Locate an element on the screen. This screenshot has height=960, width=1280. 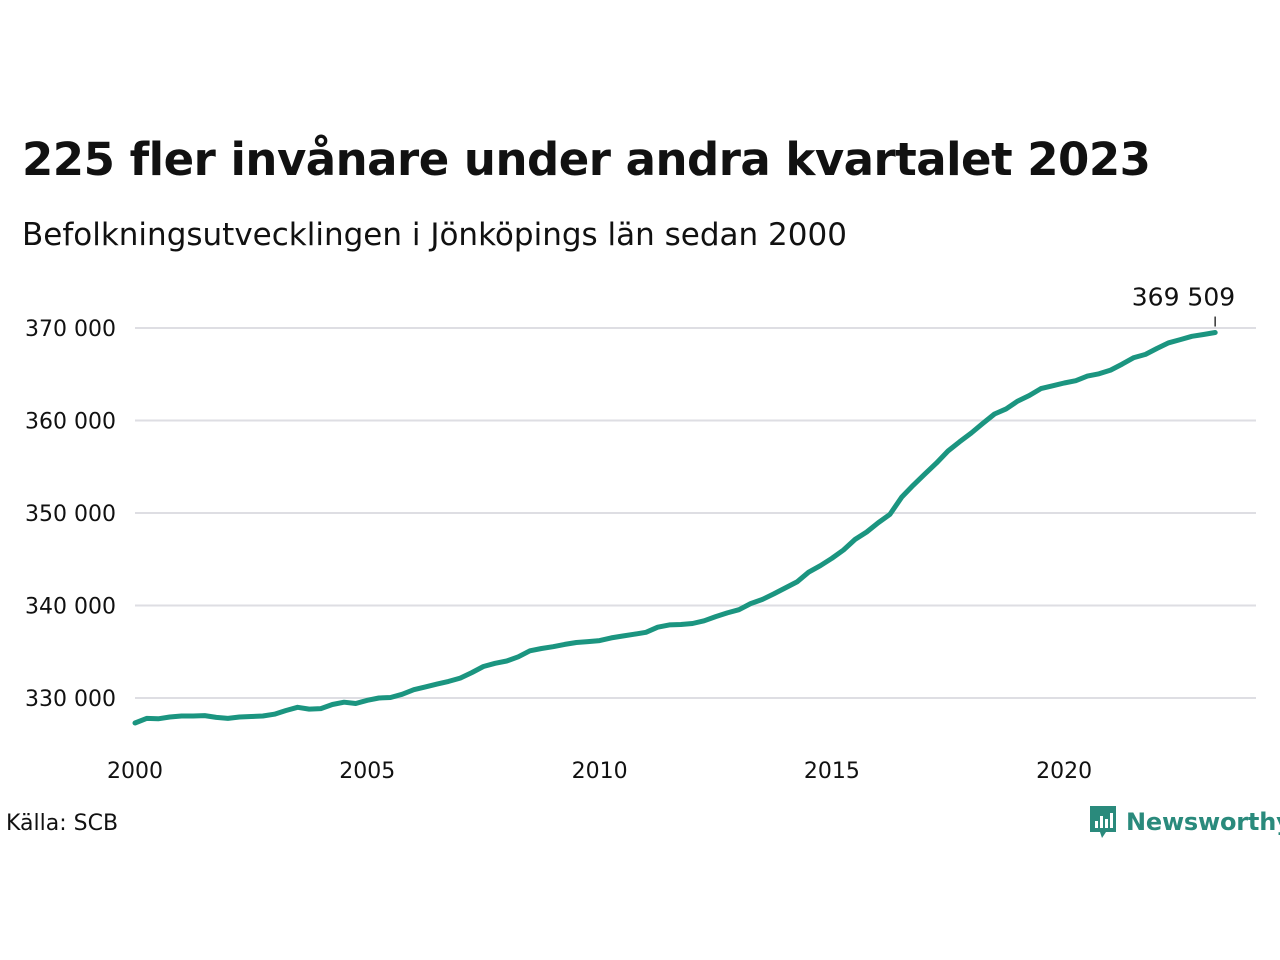
y-tick-label: 370 000 is located at coordinates (70, 329).